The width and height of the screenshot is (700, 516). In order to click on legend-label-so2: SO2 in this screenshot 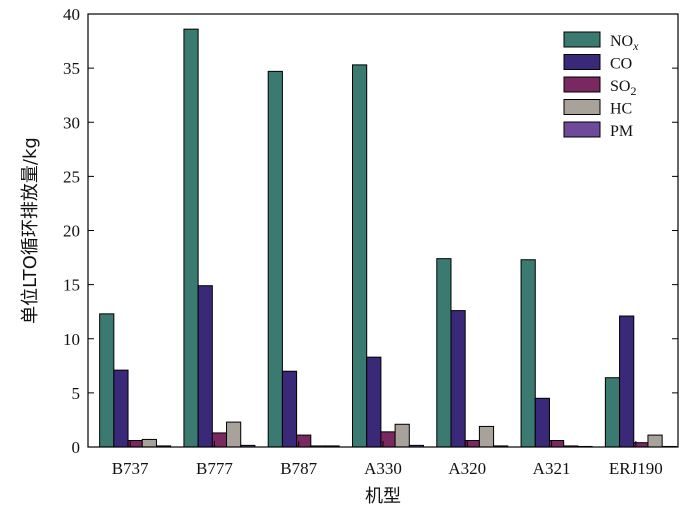, I will do `click(623, 88)`.